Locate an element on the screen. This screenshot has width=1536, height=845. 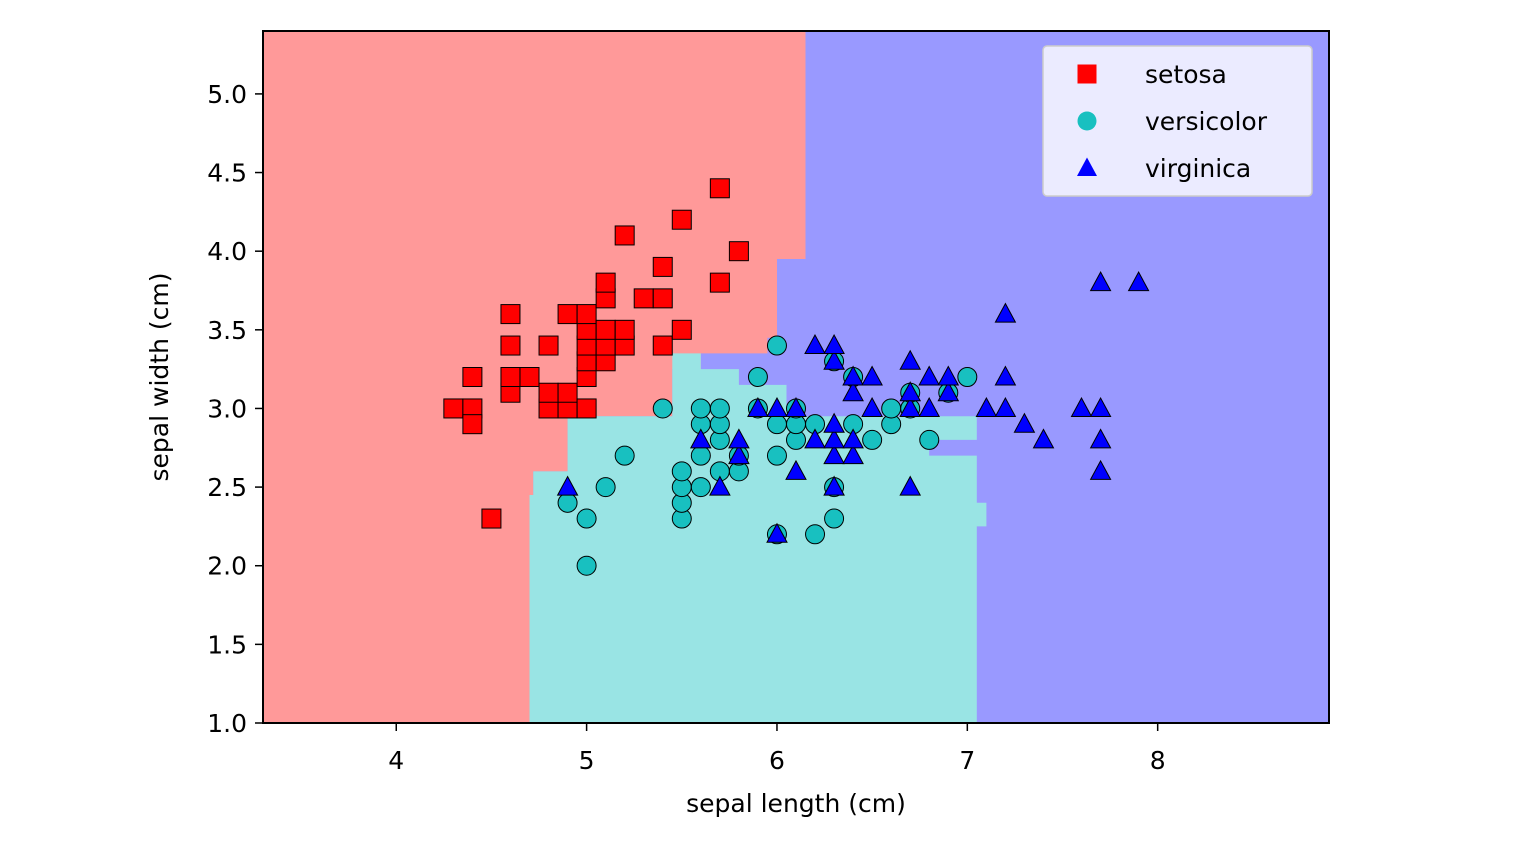
legend-marker-virginica is located at coordinates (1087, 166).